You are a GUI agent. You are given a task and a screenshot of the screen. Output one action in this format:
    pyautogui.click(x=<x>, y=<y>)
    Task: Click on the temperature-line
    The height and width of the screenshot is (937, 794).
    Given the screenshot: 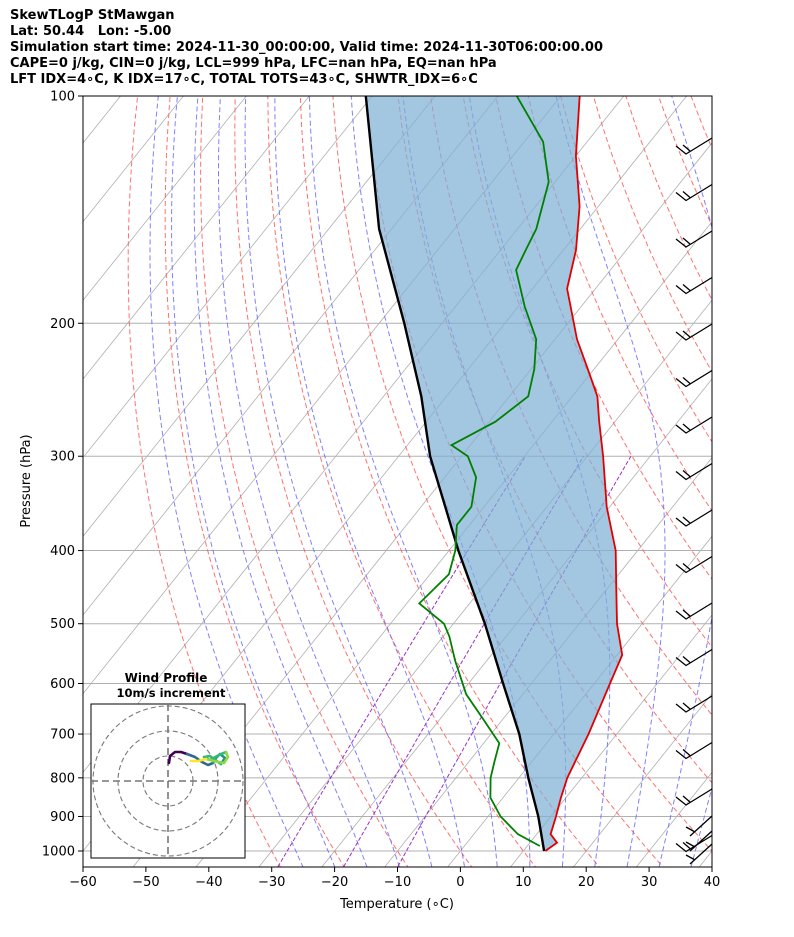 What is the action you would take?
    pyautogui.click(x=584, y=474)
    